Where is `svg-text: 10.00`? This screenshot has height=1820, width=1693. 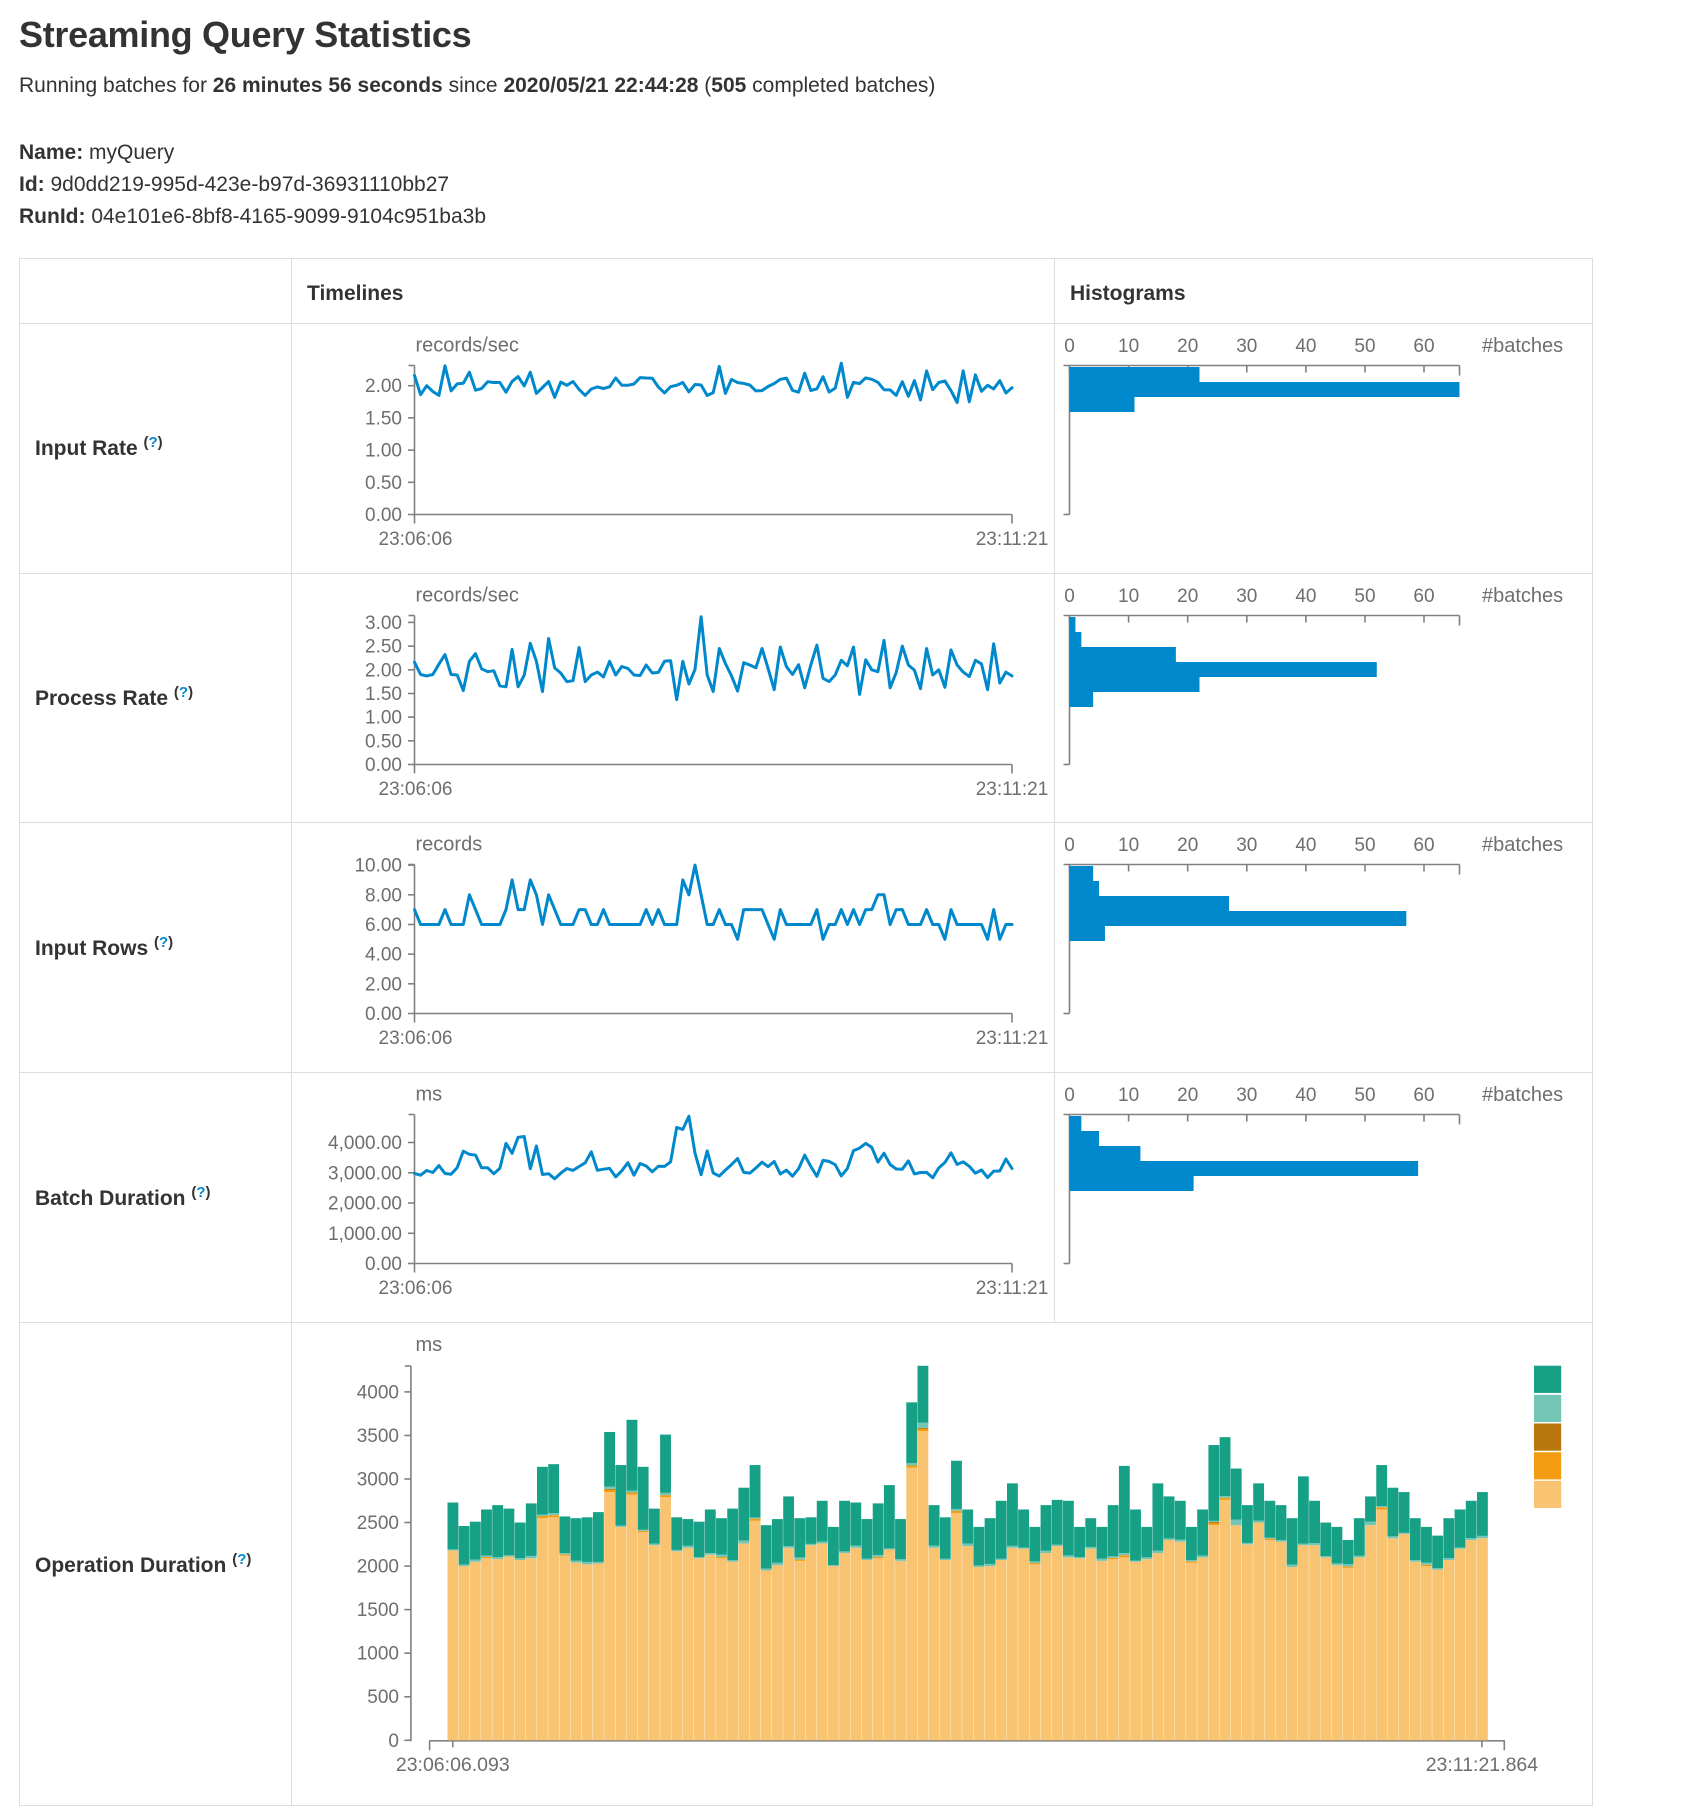 svg-text: 10.00 is located at coordinates (378, 866).